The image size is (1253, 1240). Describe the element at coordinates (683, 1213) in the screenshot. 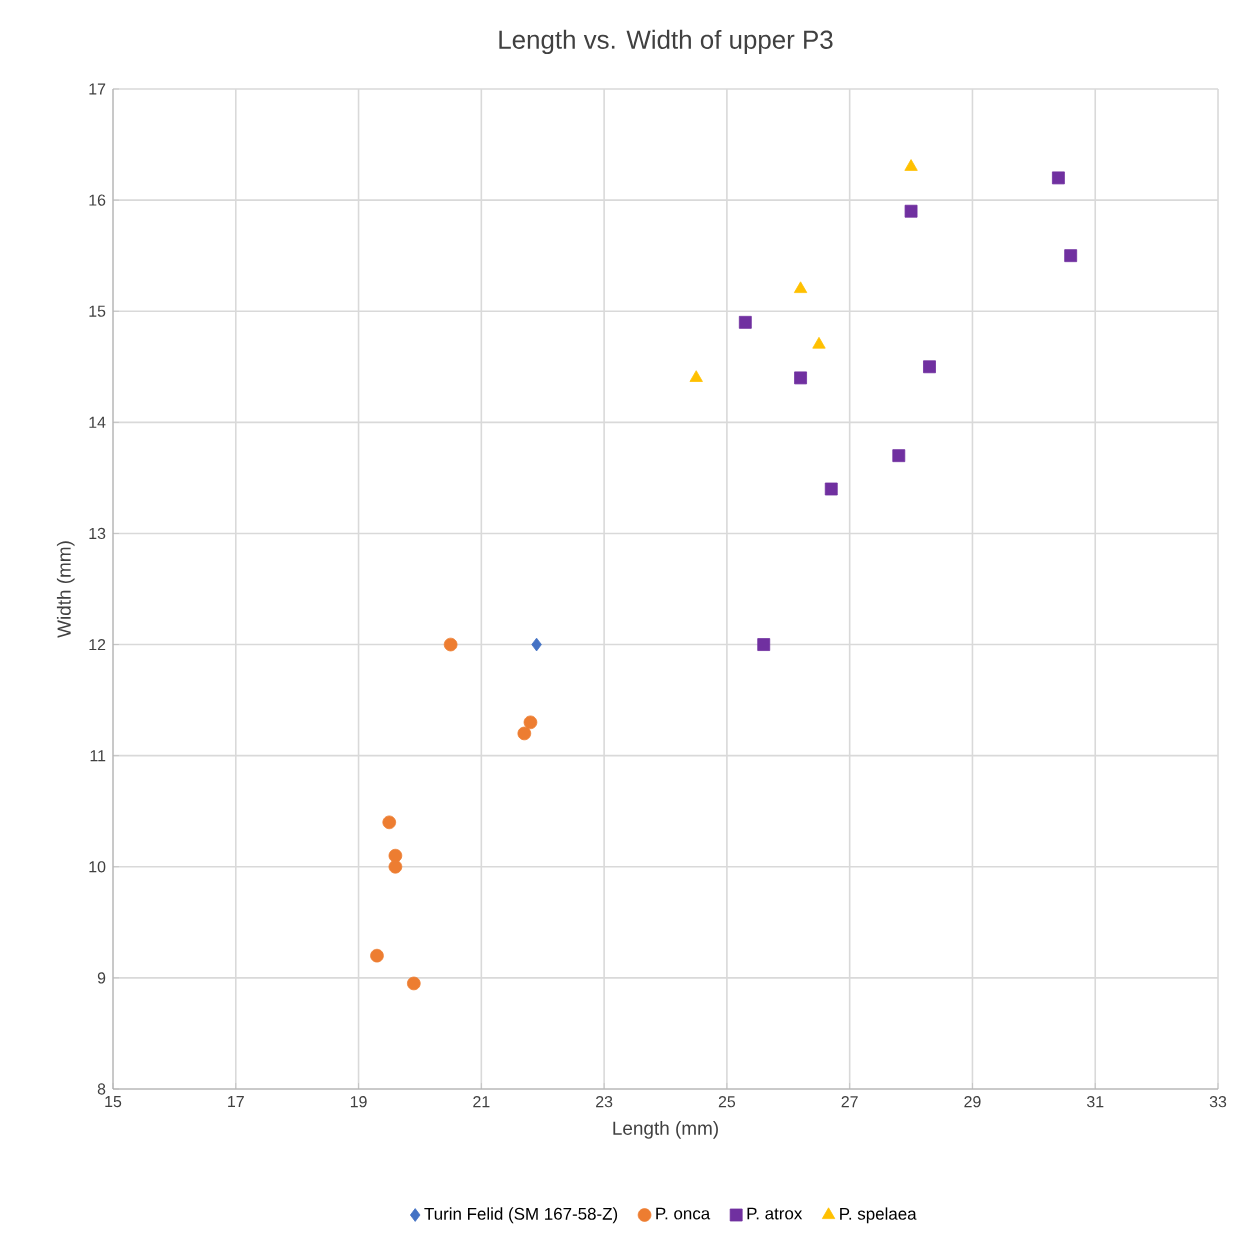

I see `legend-label: P. onca` at that location.